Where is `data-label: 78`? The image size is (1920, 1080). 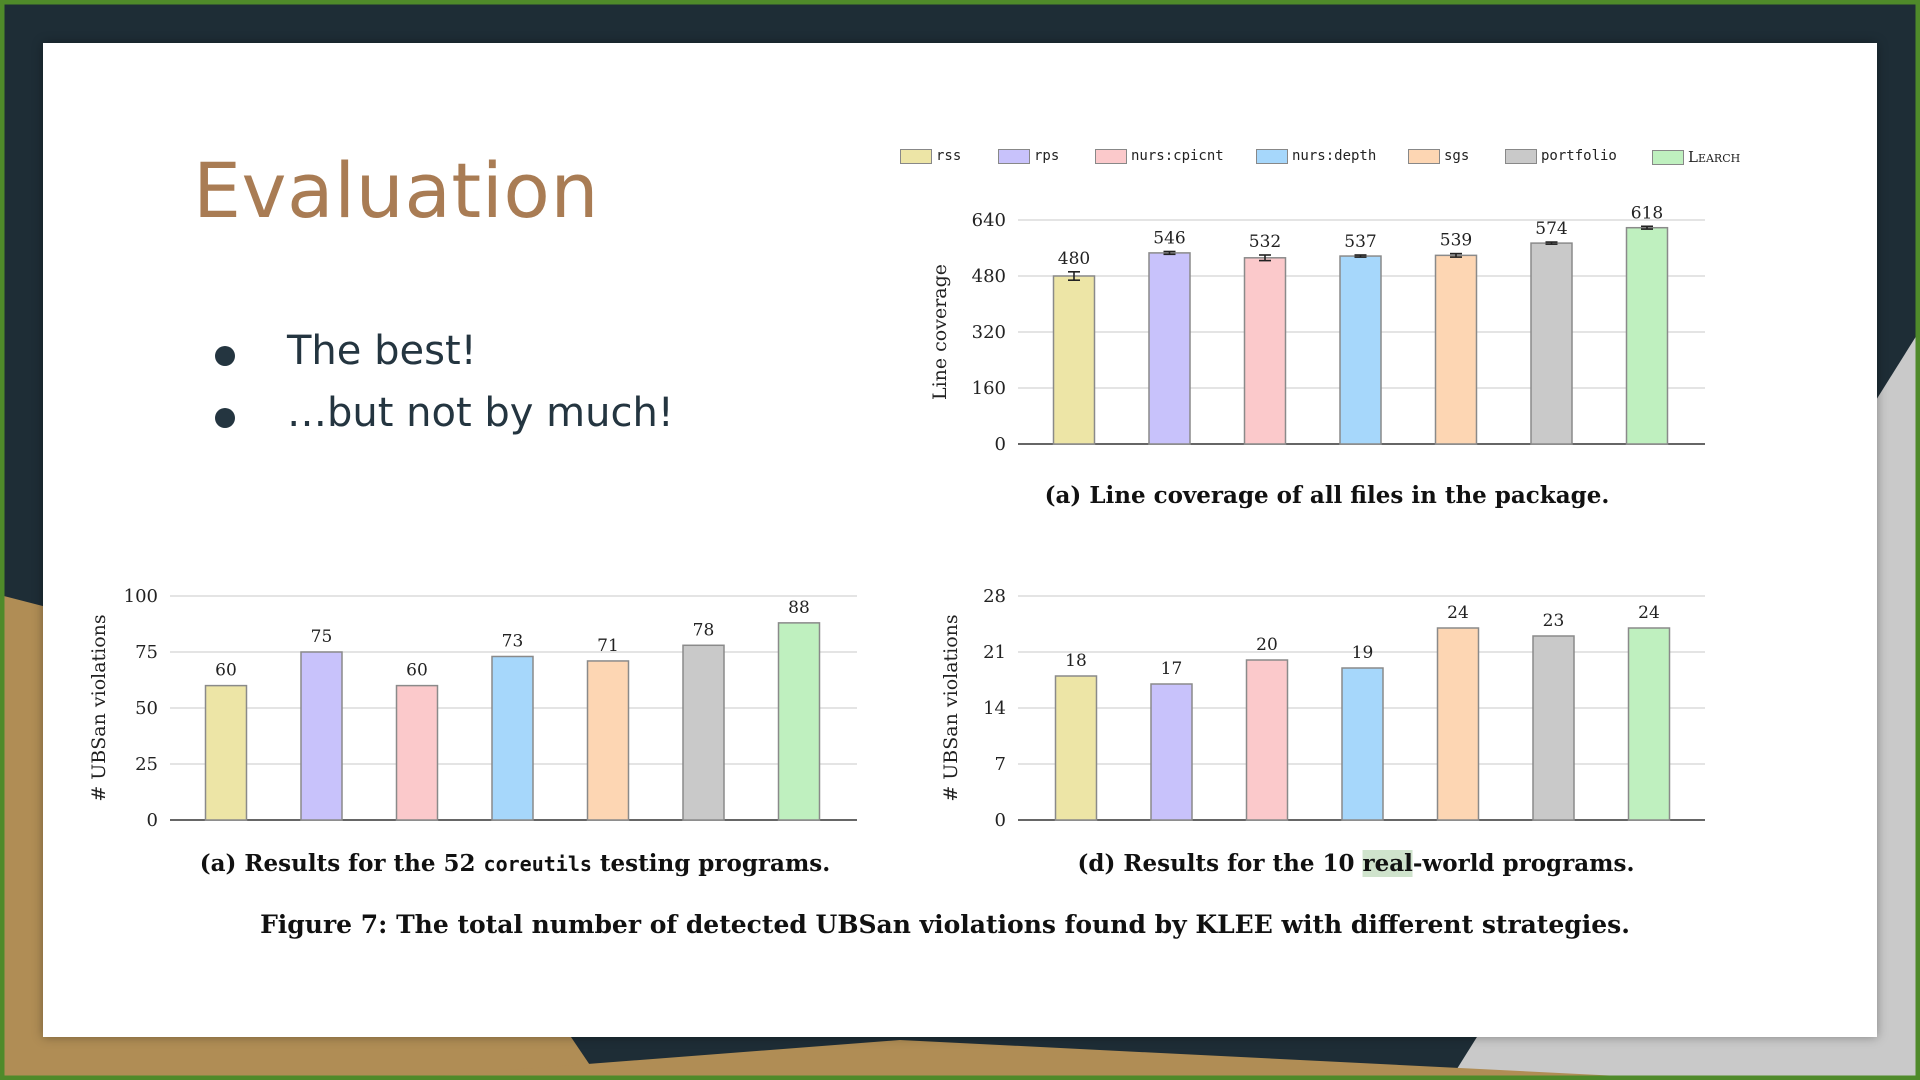 data-label: 78 is located at coordinates (704, 630).